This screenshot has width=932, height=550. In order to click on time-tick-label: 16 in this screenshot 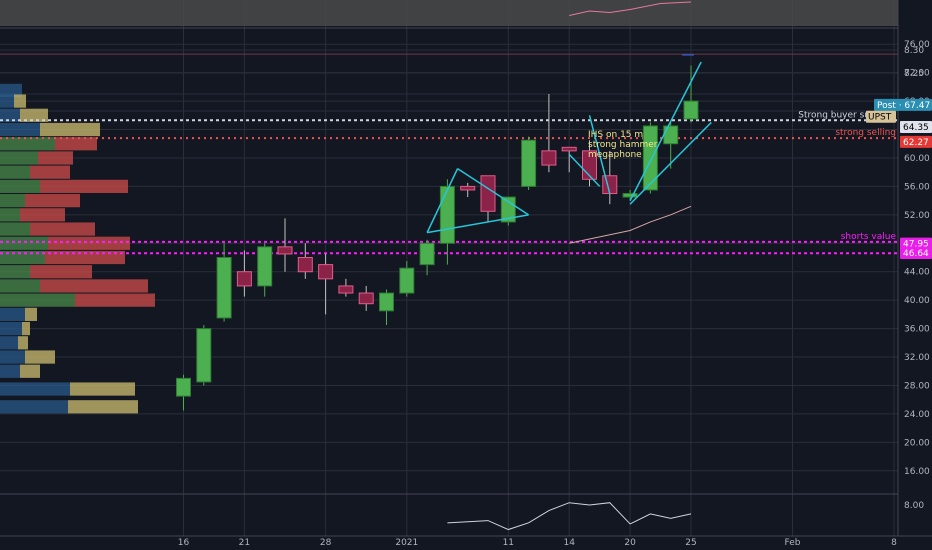, I will do `click(184, 543)`.